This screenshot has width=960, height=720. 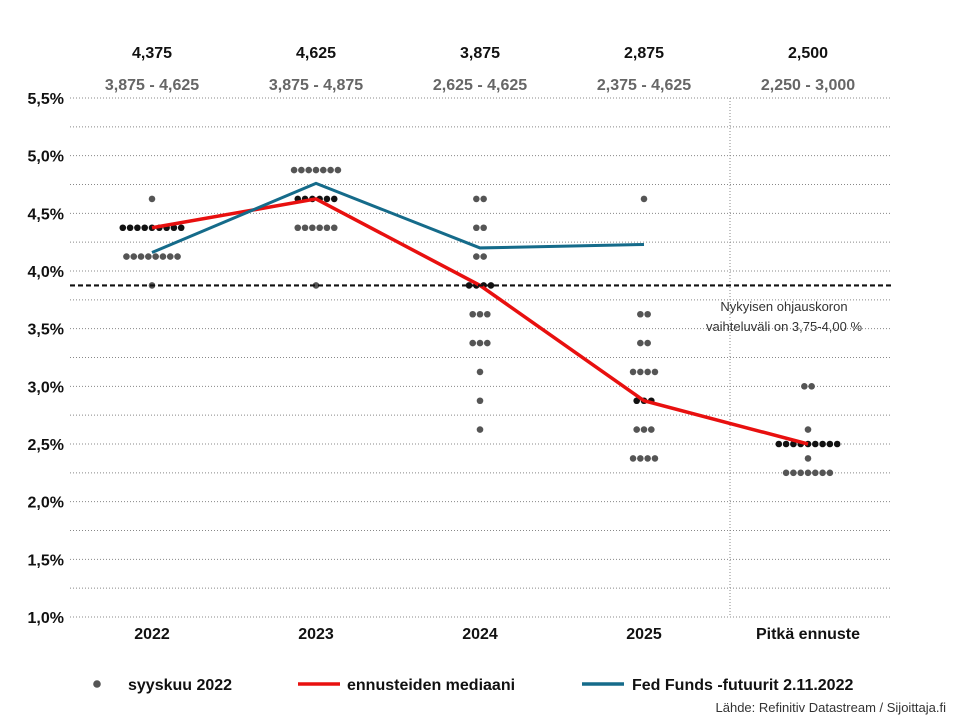 I want to click on reference-annotation-line: Nykyisen ohjauskoron, so click(x=783, y=306).